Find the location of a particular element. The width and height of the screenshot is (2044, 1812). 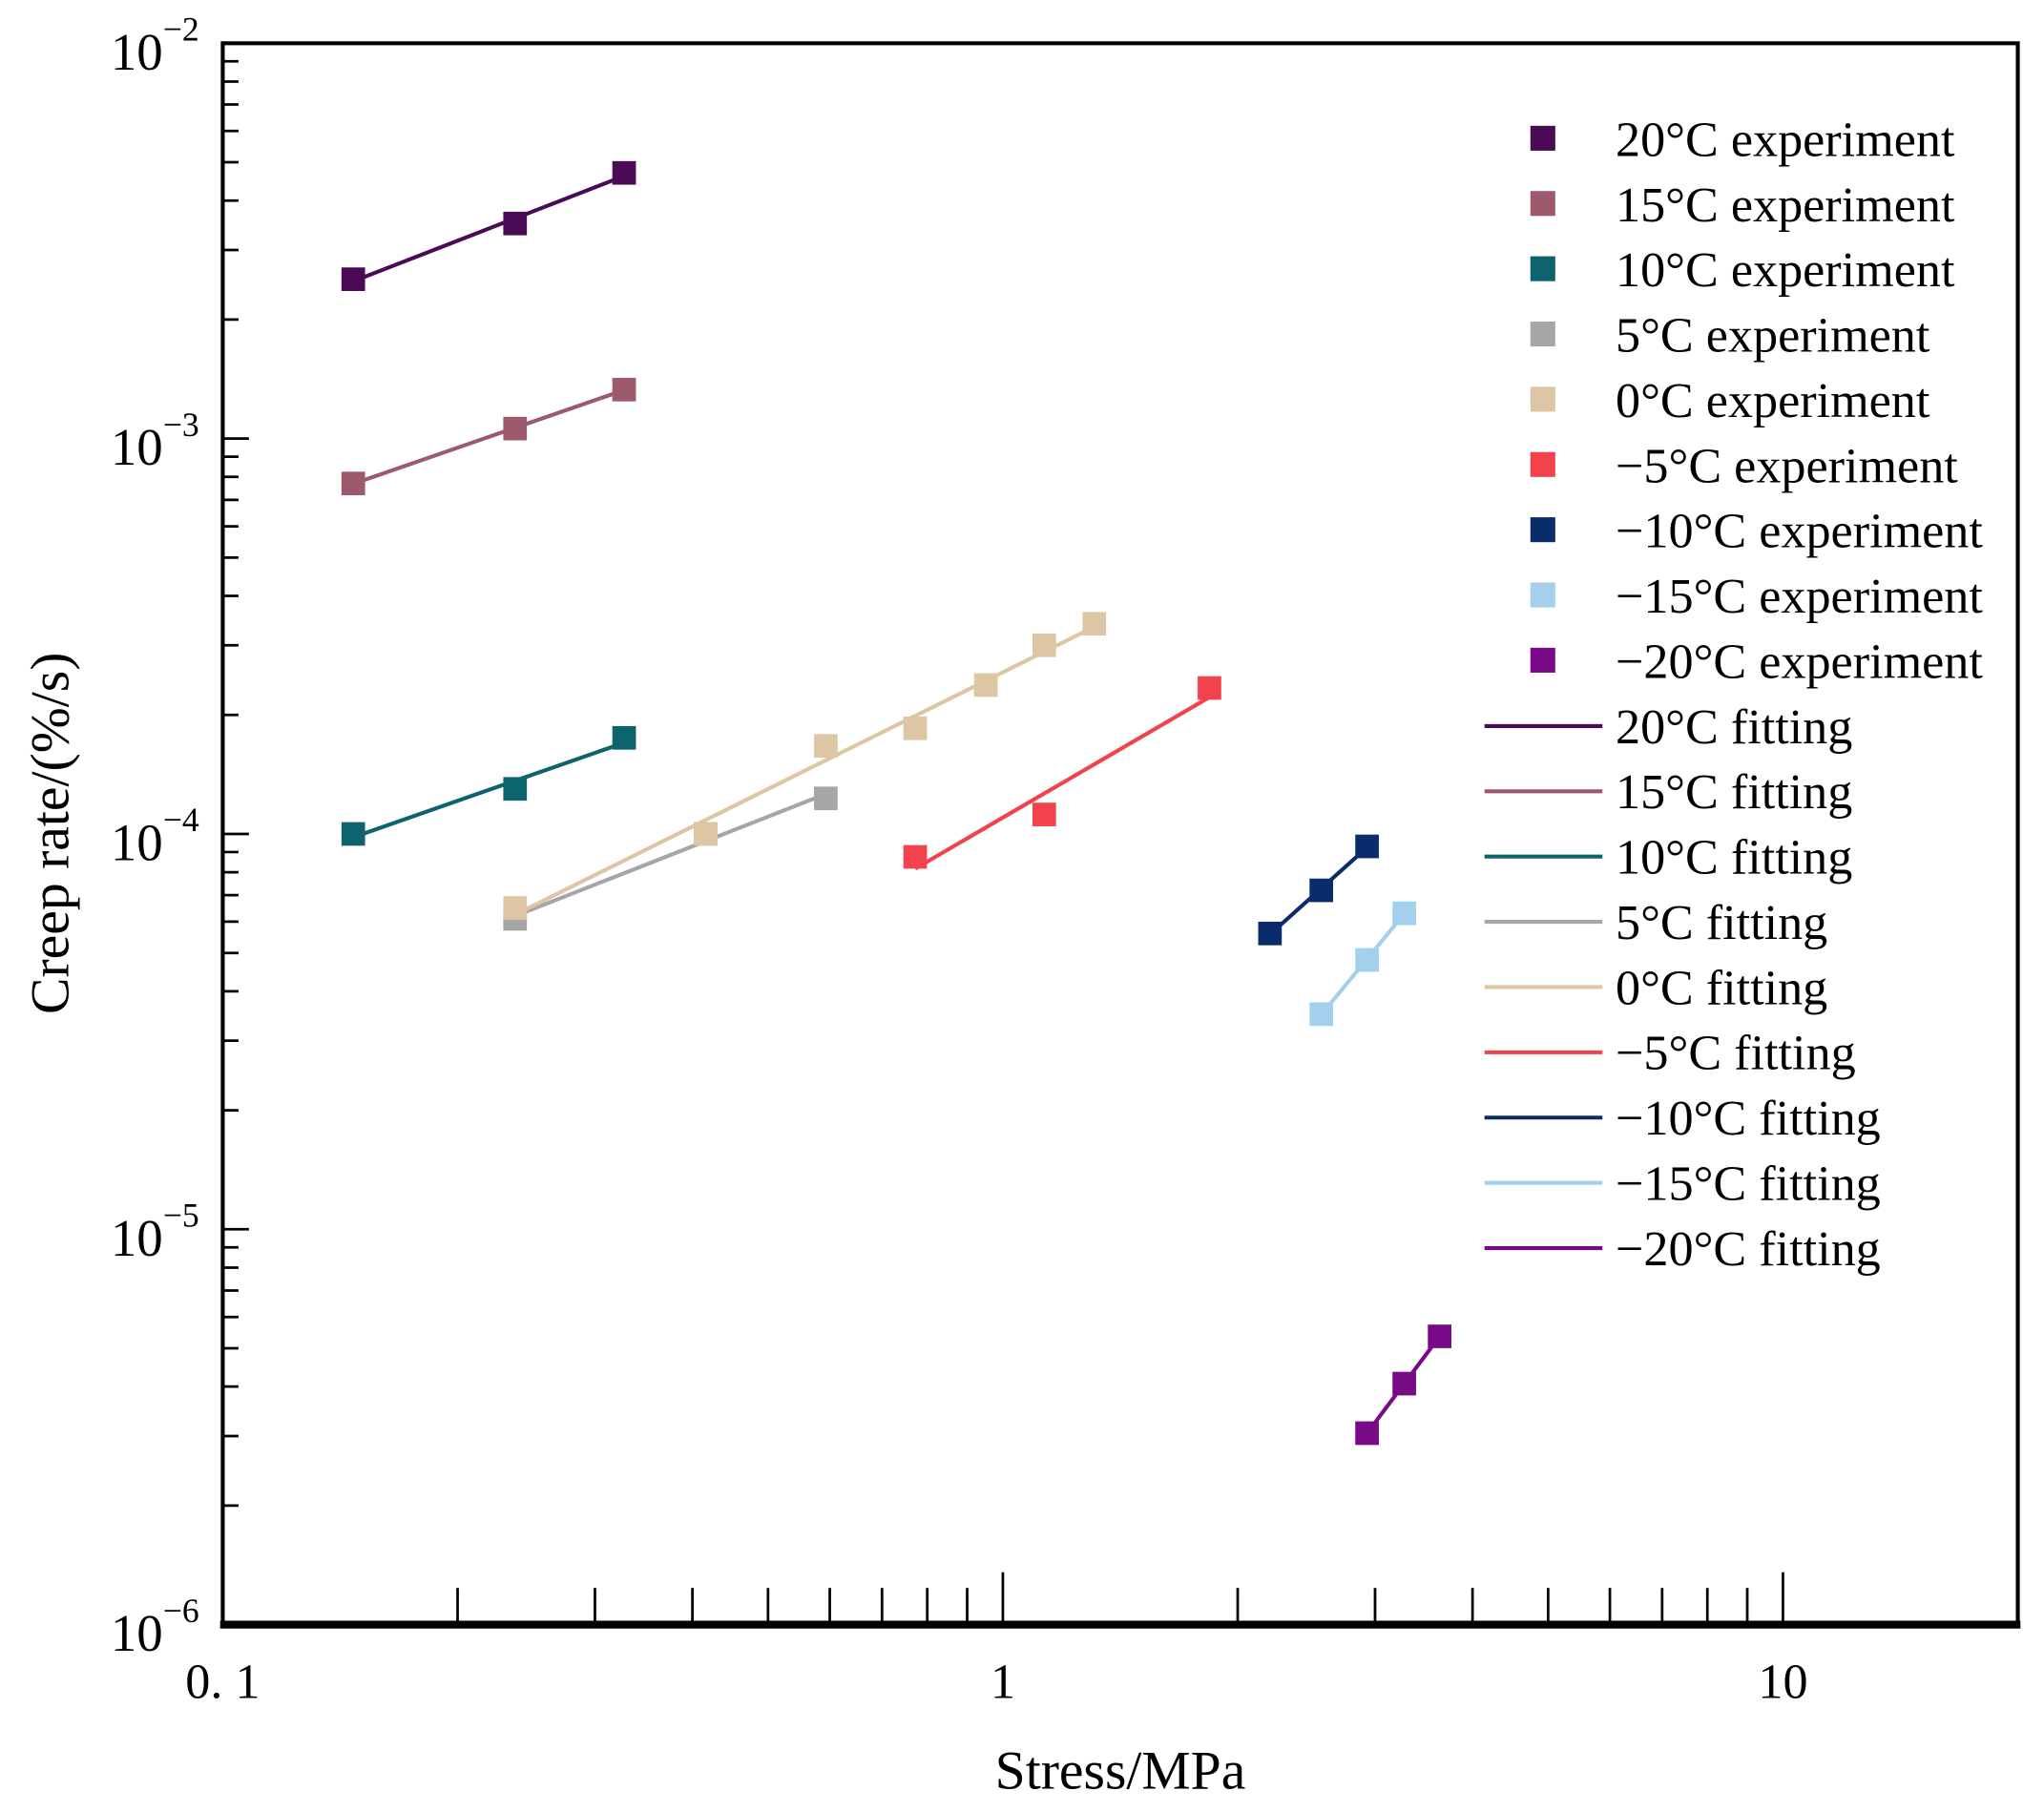

legend-label-fitting: 0°C fitting is located at coordinates (1721, 988).